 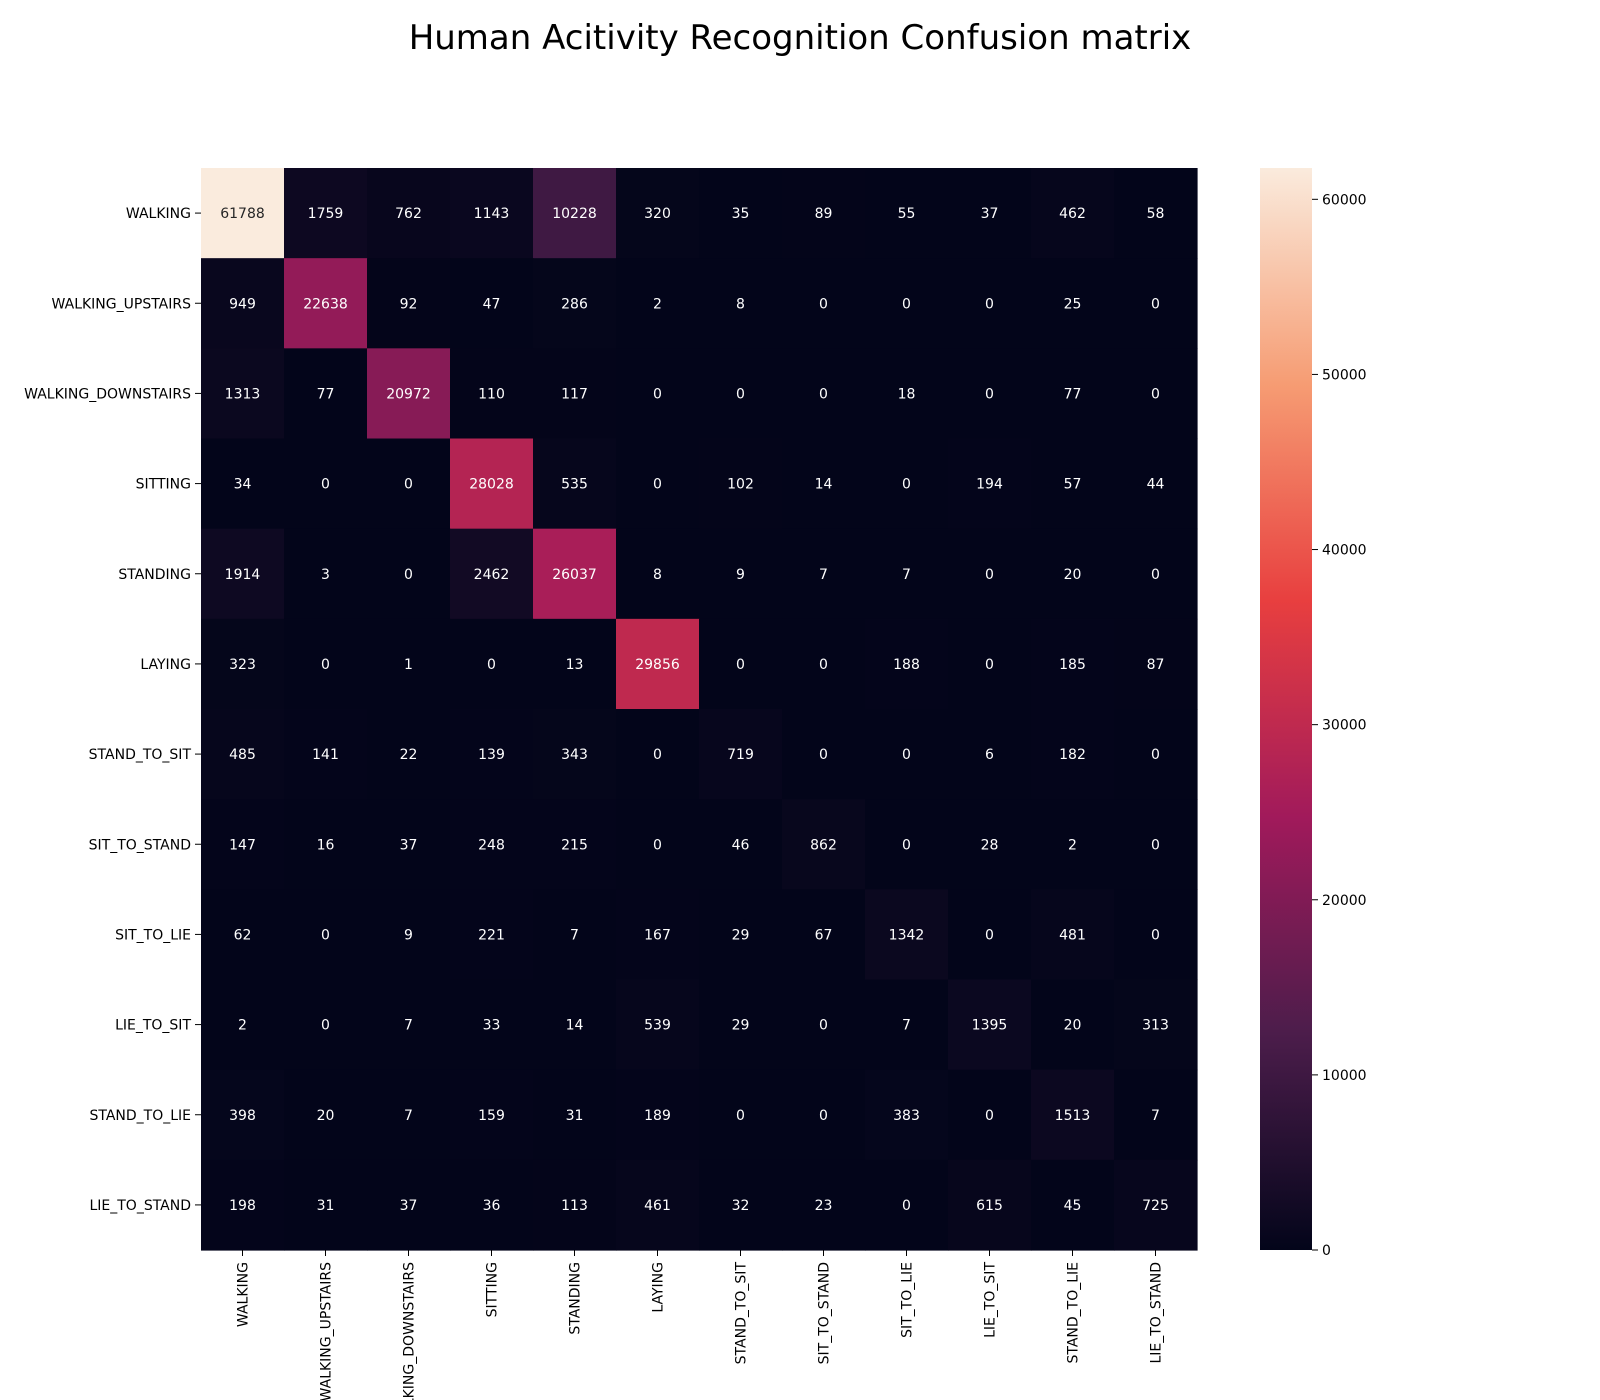 I want to click on cell-value-label: 539, so click(x=657, y=1026).